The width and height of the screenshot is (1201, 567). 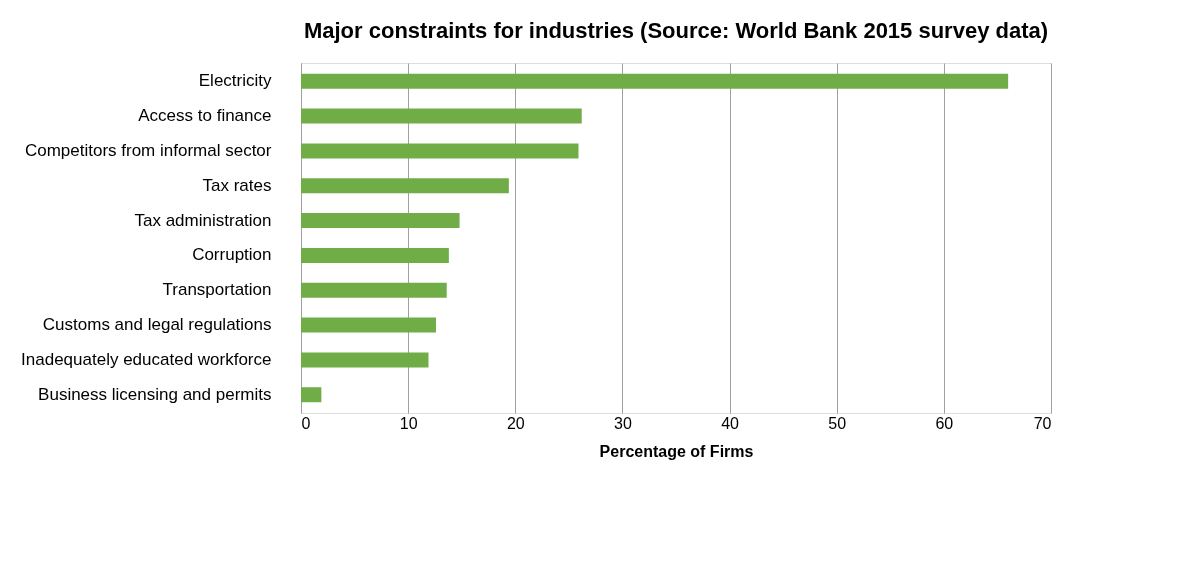 What do you see at coordinates (408, 423) in the screenshot?
I see `x-tick-label: 10` at bounding box center [408, 423].